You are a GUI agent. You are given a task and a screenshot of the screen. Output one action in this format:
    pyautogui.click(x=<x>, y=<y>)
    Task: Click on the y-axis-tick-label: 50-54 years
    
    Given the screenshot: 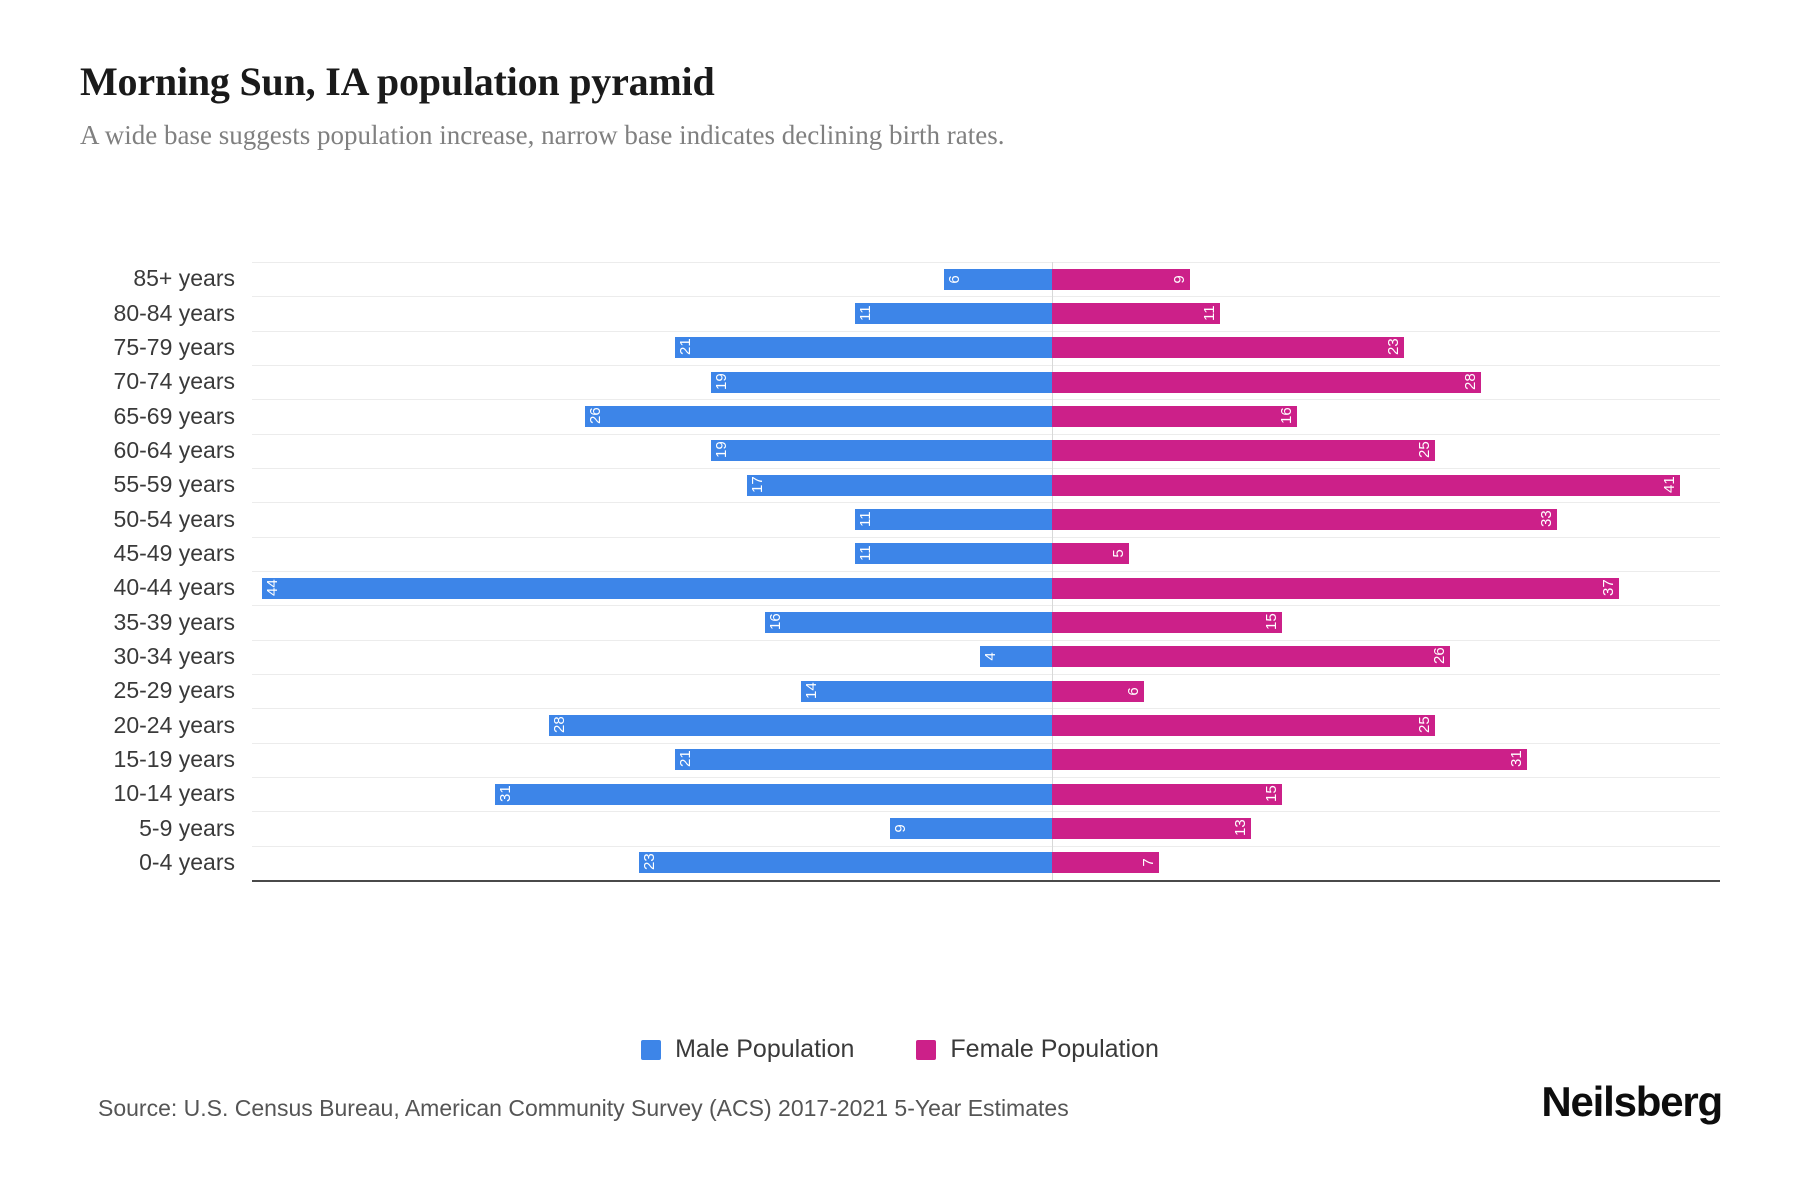 What is the action you would take?
    pyautogui.click(x=174, y=518)
    